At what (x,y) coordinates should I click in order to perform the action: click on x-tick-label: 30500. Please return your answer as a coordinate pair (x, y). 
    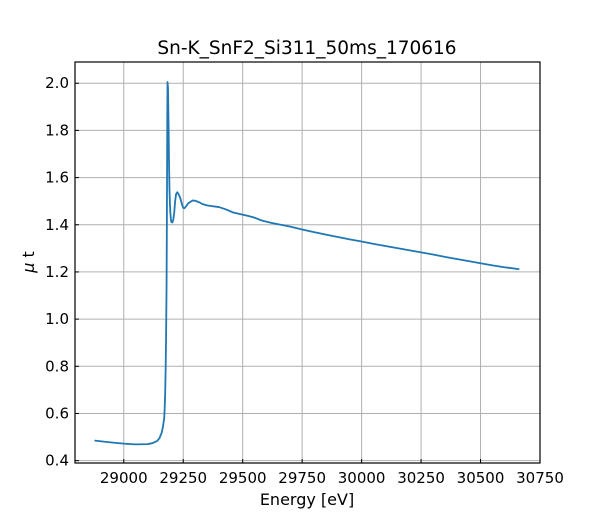
    Looking at the image, I should click on (481, 478).